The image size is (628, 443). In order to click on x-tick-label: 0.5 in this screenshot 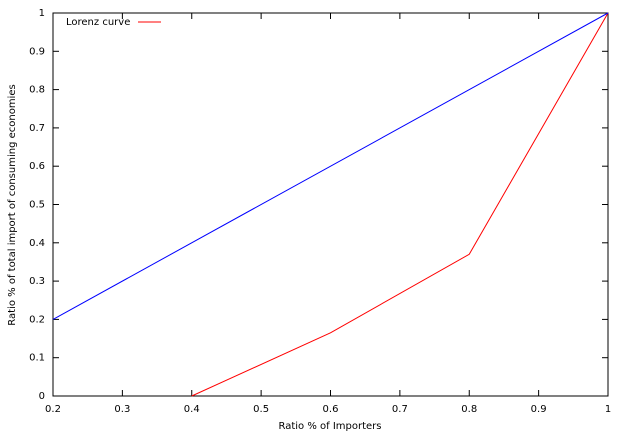, I will do `click(261, 409)`.